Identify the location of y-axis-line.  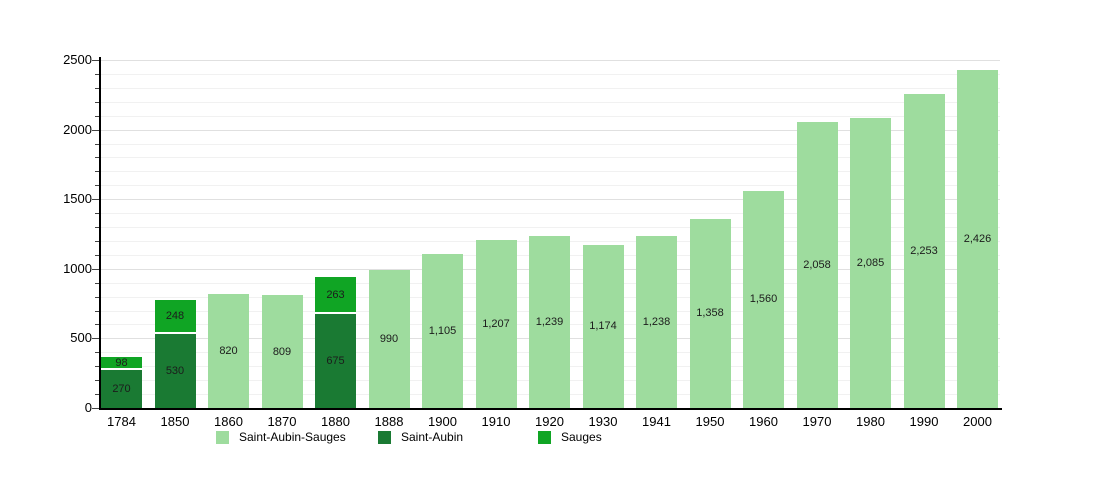
(100, 233).